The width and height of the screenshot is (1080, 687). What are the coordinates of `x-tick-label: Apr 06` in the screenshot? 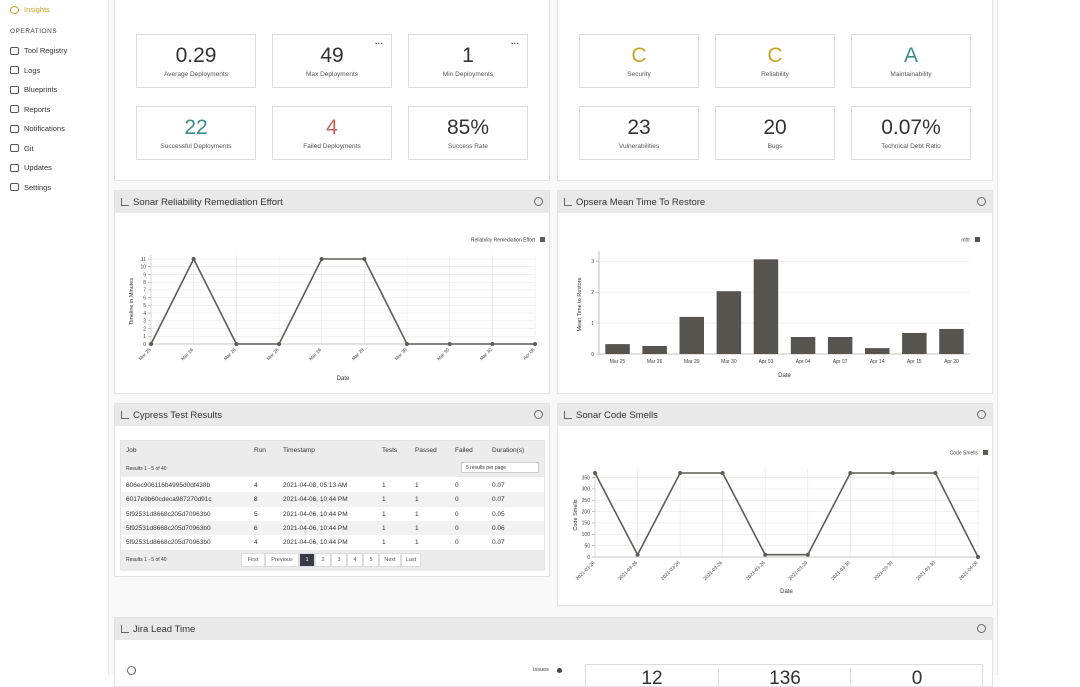 It's located at (529, 354).